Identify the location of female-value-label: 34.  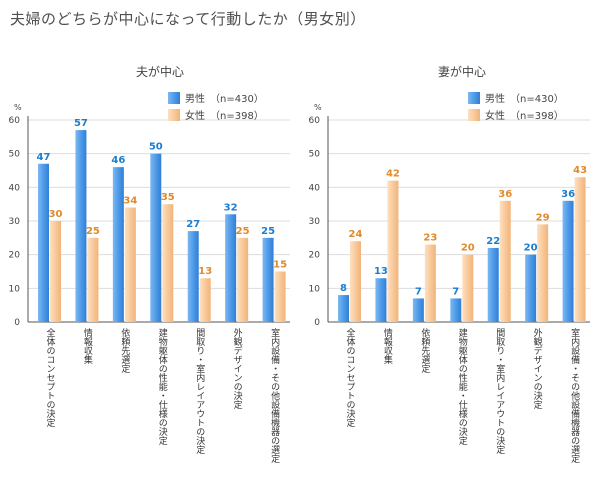
(130, 201).